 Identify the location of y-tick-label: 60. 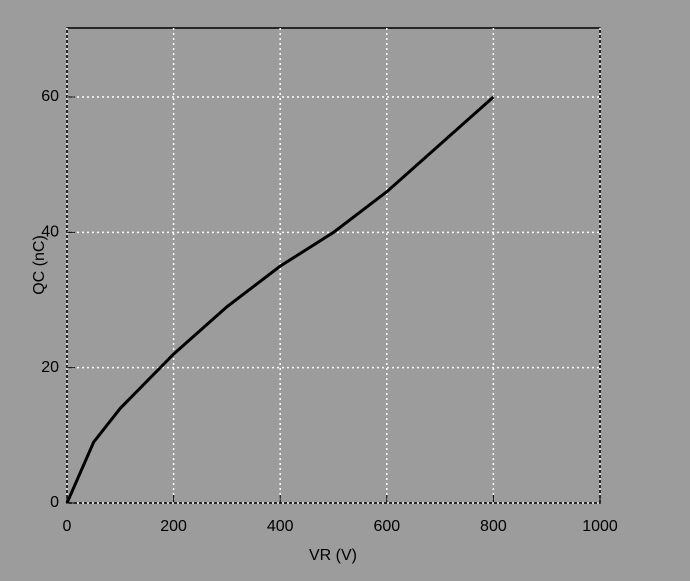
(50, 96).